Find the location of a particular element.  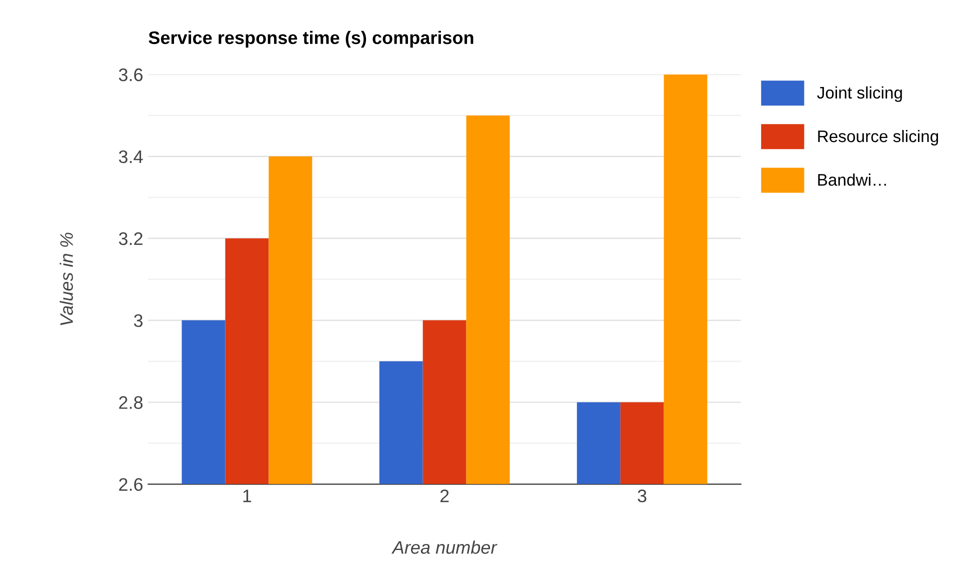

y-tick-label: 3.2 is located at coordinates (130, 239).